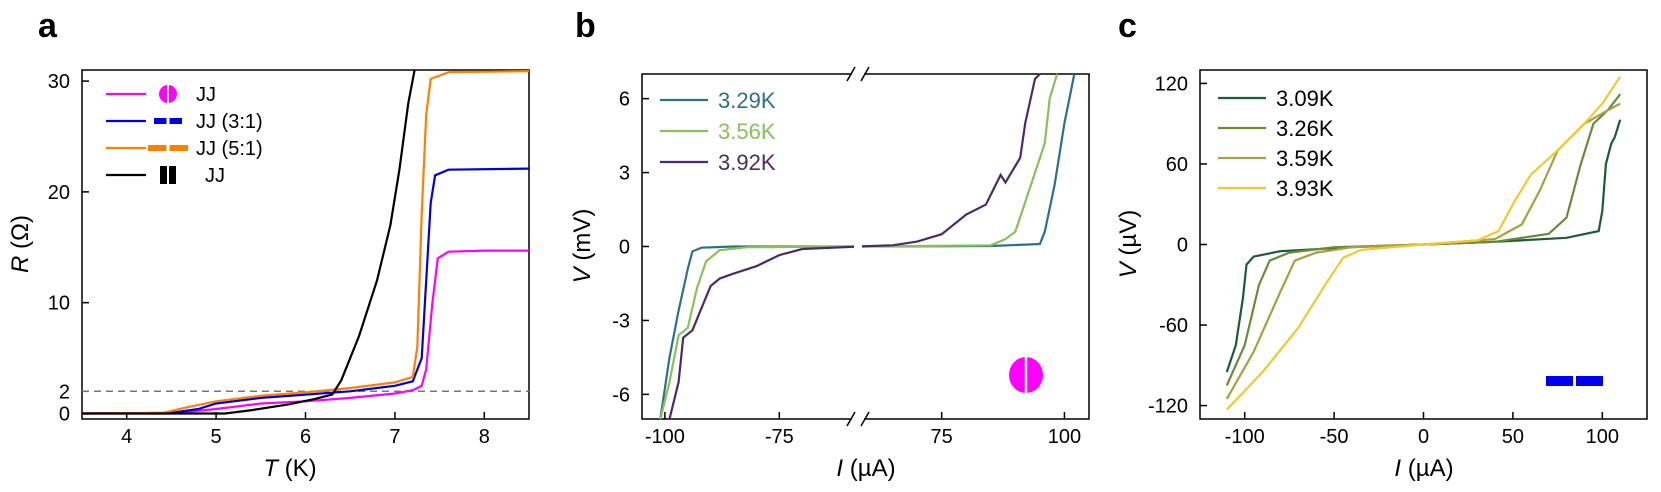  What do you see at coordinates (1513, 437) in the screenshot?
I see `x-tick-label: 50` at bounding box center [1513, 437].